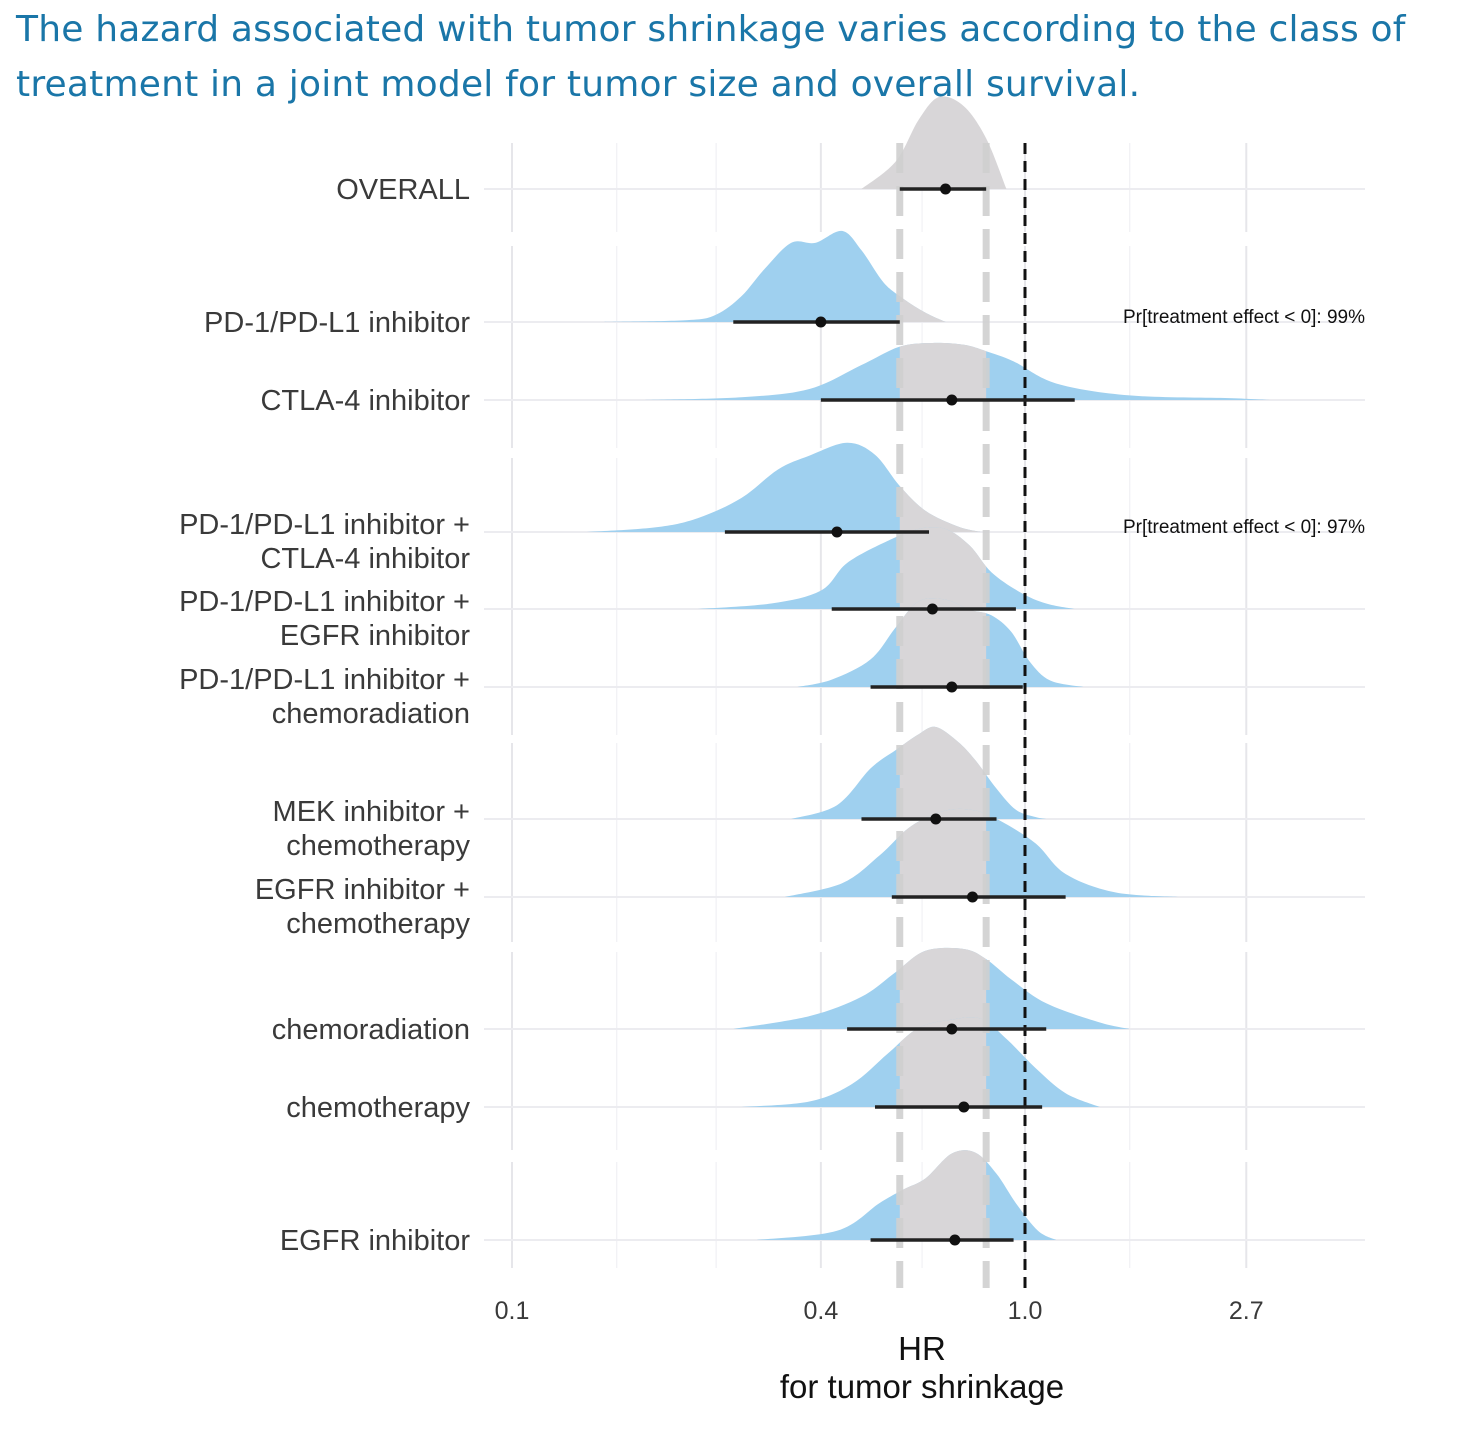 Image resolution: width=1480 pixels, height=1438 pixels. I want to click on x-axis-title: HR for tumor shrinkage, so click(922, 1367).